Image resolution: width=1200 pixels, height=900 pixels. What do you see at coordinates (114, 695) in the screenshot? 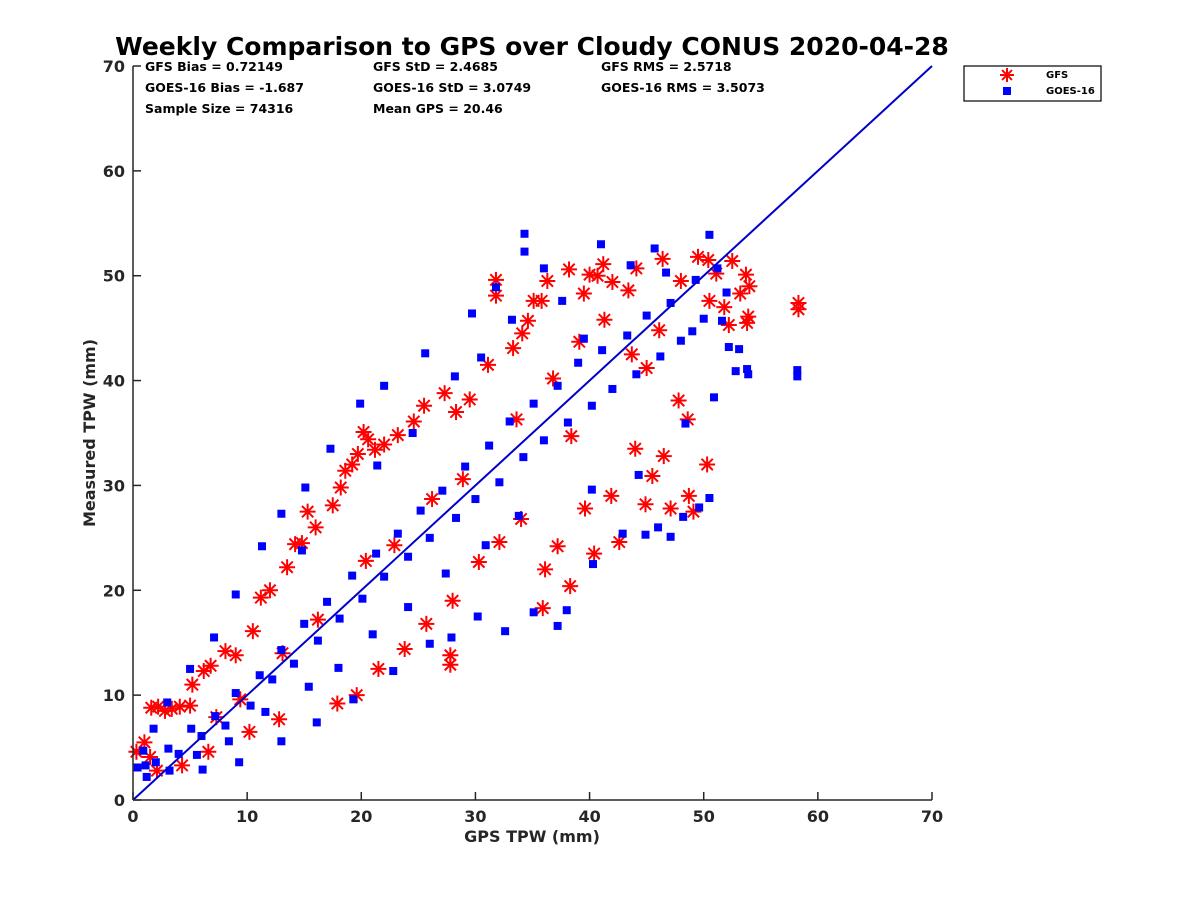
I see `y-tick-label: 10` at bounding box center [114, 695].